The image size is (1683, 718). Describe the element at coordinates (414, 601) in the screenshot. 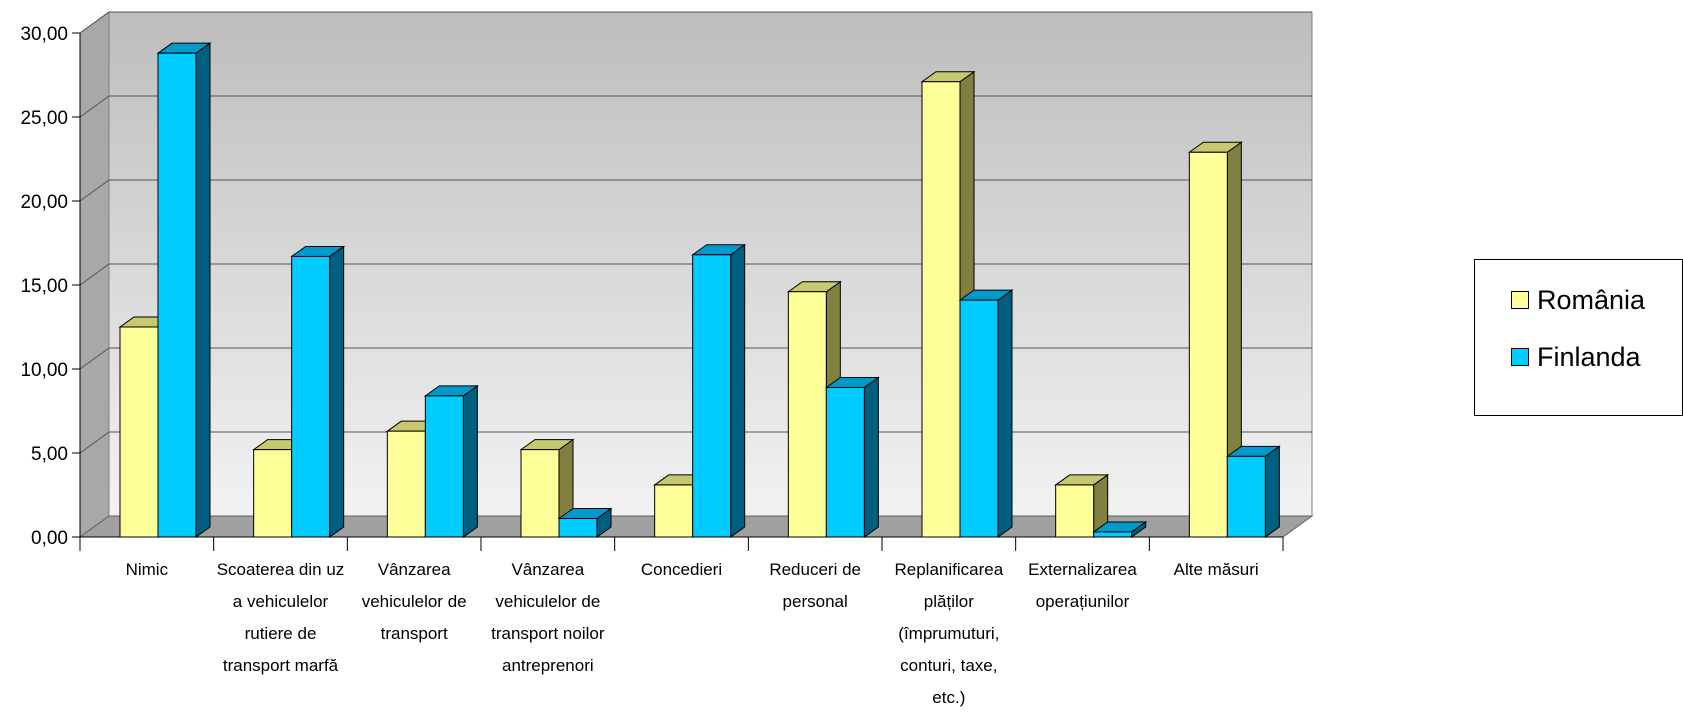

I see `x-tick-label: Vânzarea vehiculelor de transport` at that location.